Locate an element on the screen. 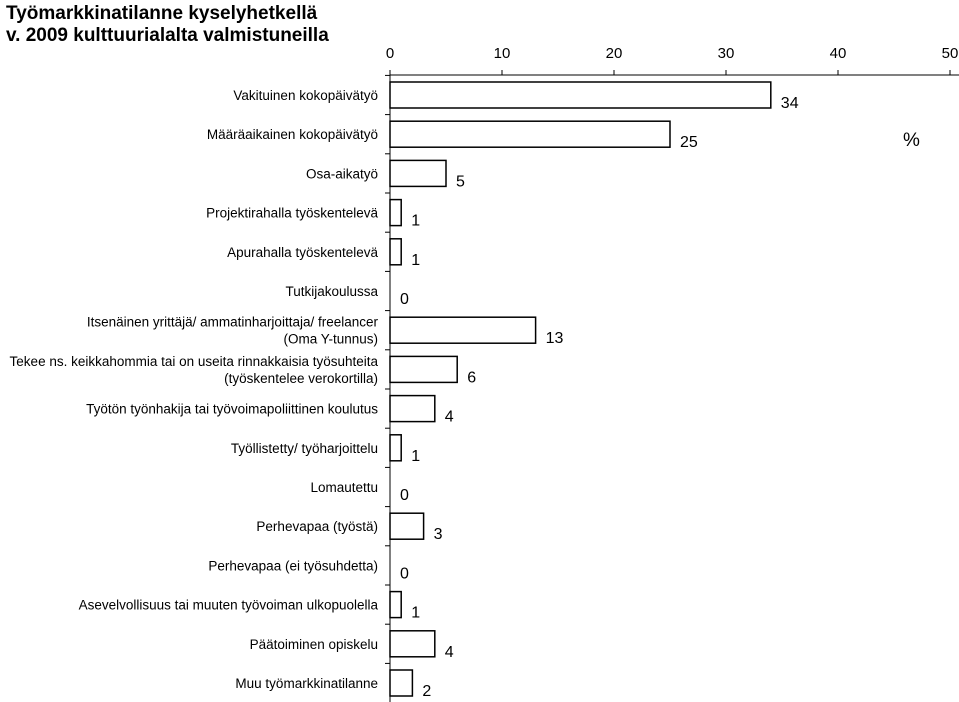  data-label: 34 is located at coordinates (790, 103).